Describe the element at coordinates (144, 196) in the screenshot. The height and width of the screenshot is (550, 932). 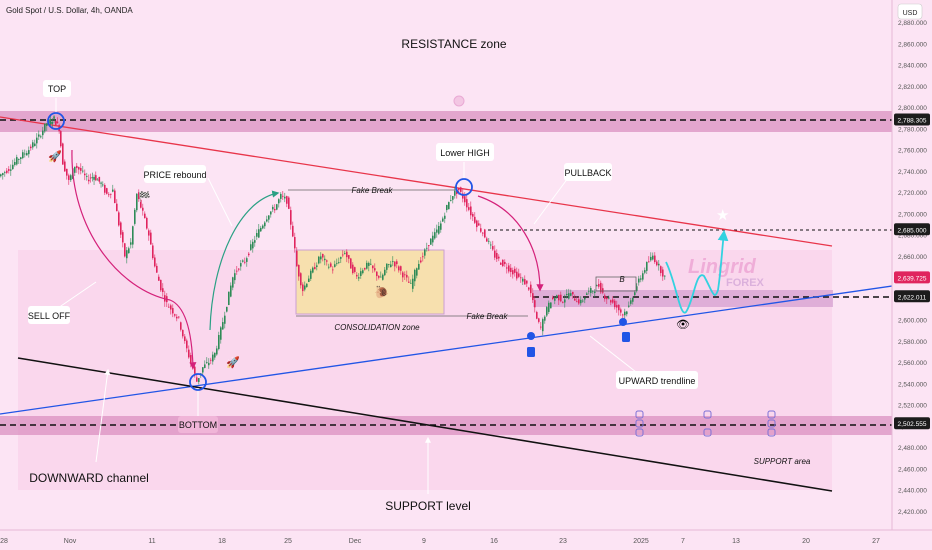
I see `flag-icon: 🏁` at that location.